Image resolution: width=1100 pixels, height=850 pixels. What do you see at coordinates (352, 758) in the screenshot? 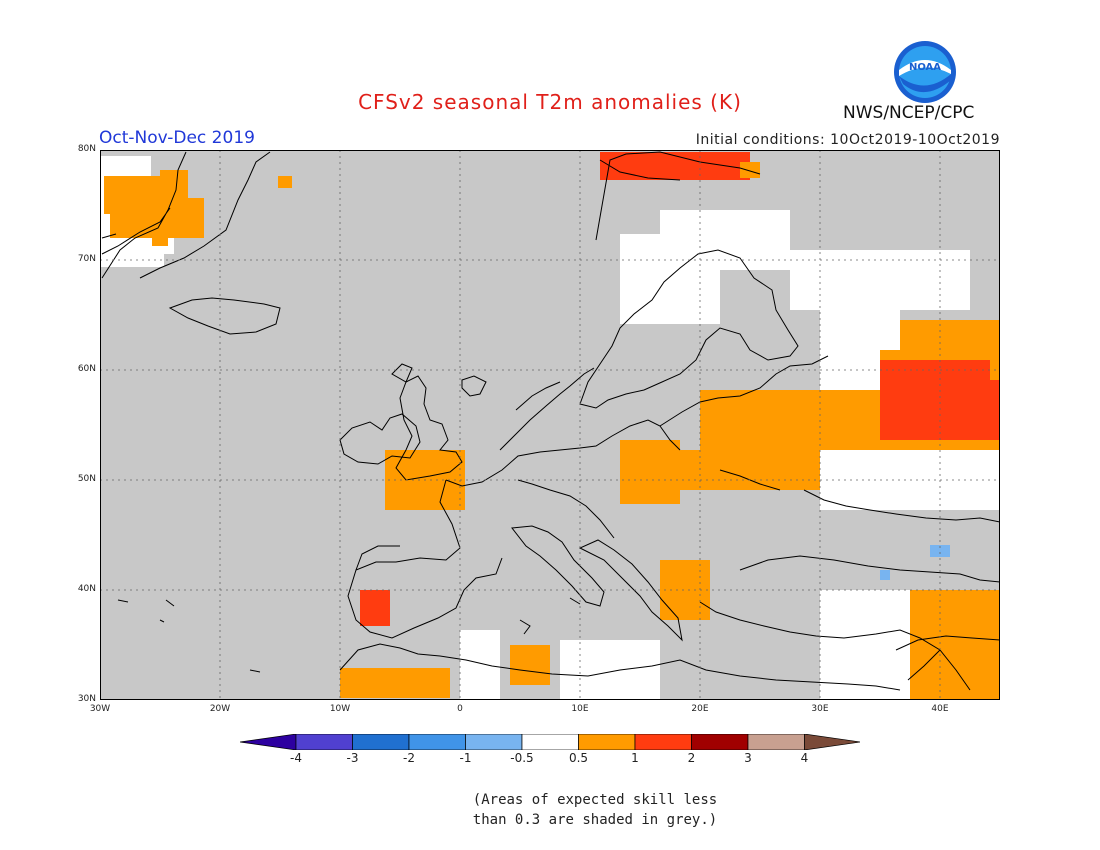
I see `colorbar-tick: -3` at bounding box center [352, 758].